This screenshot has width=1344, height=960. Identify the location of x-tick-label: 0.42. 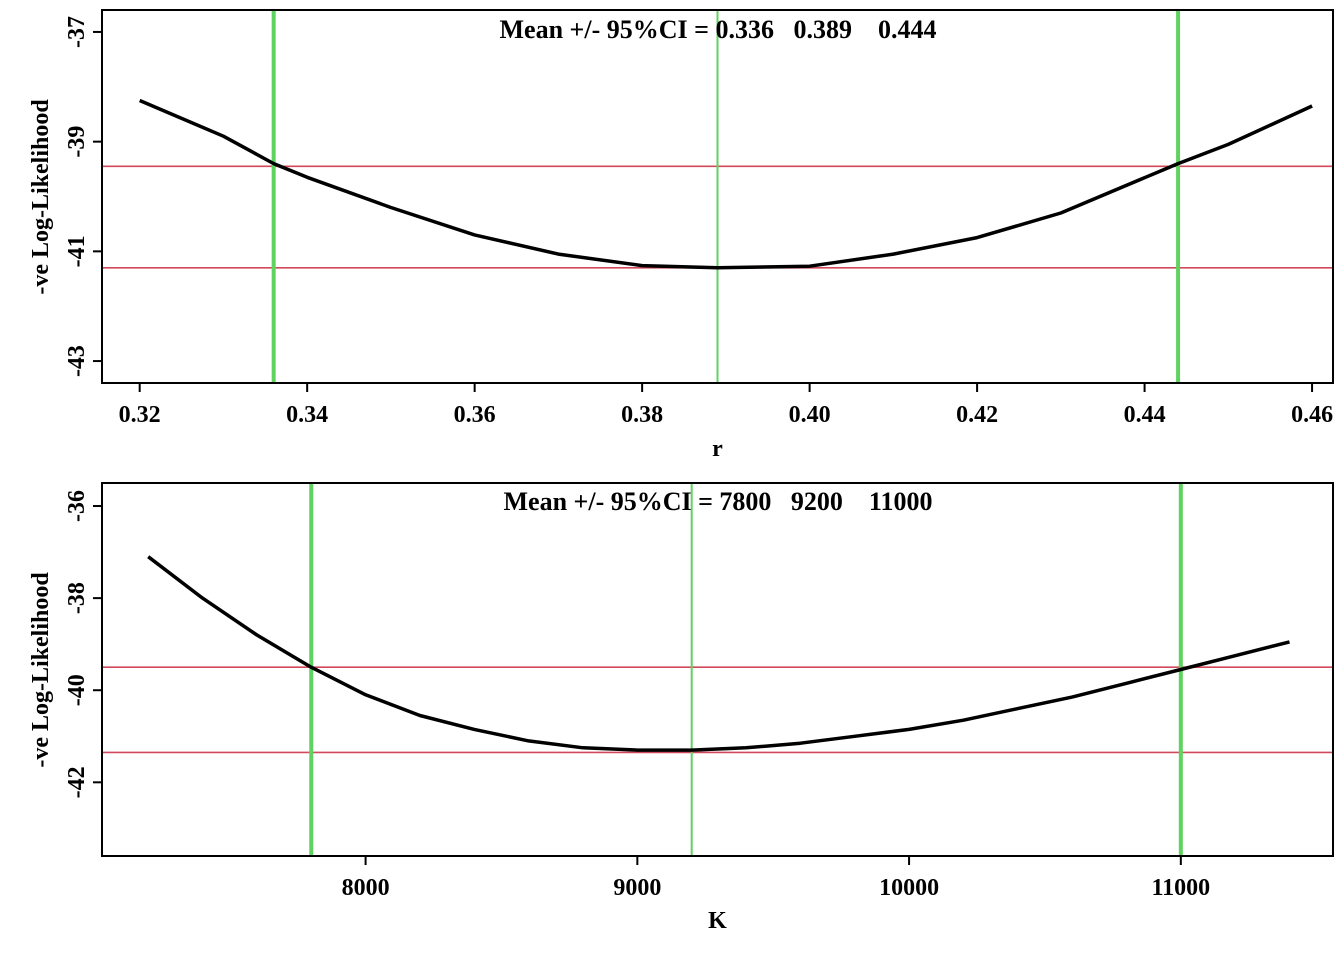
(977, 415).